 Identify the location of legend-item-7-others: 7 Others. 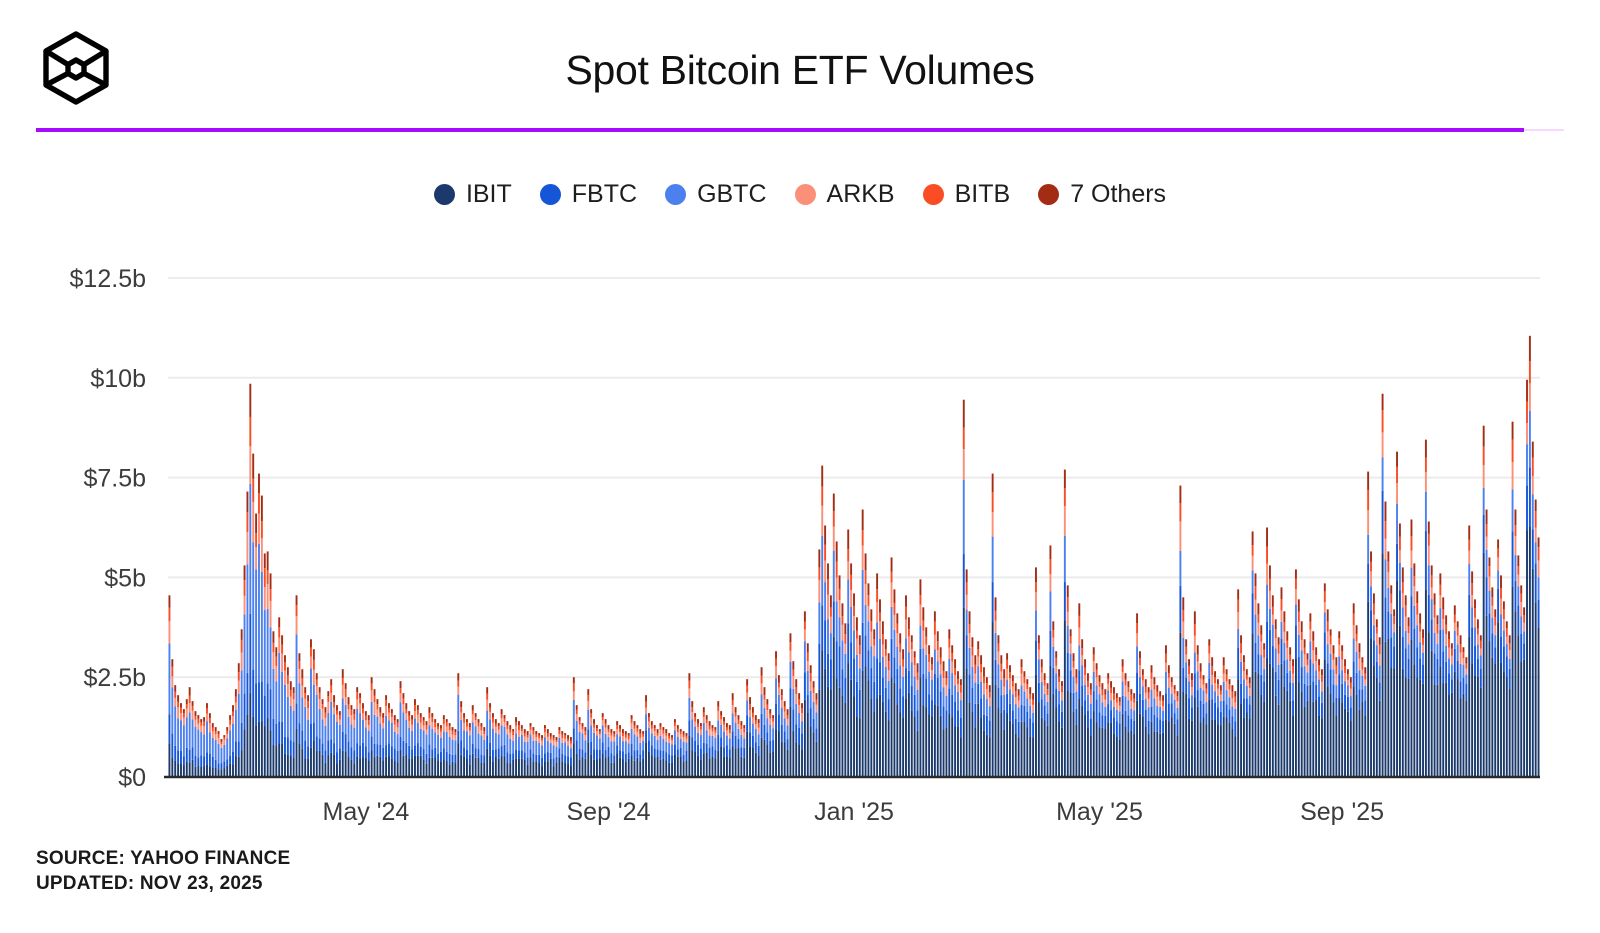
(1102, 194).